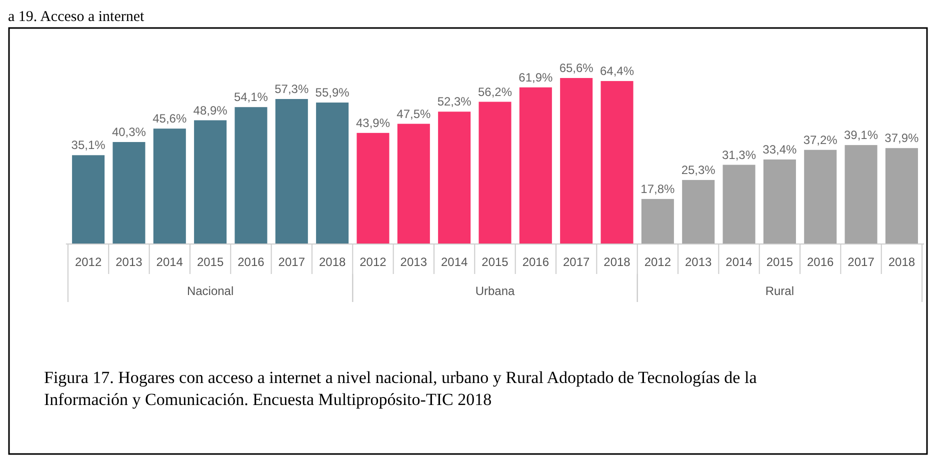 The image size is (936, 463). What do you see at coordinates (861, 135) in the screenshot?
I see `data-label: 39,1%` at bounding box center [861, 135].